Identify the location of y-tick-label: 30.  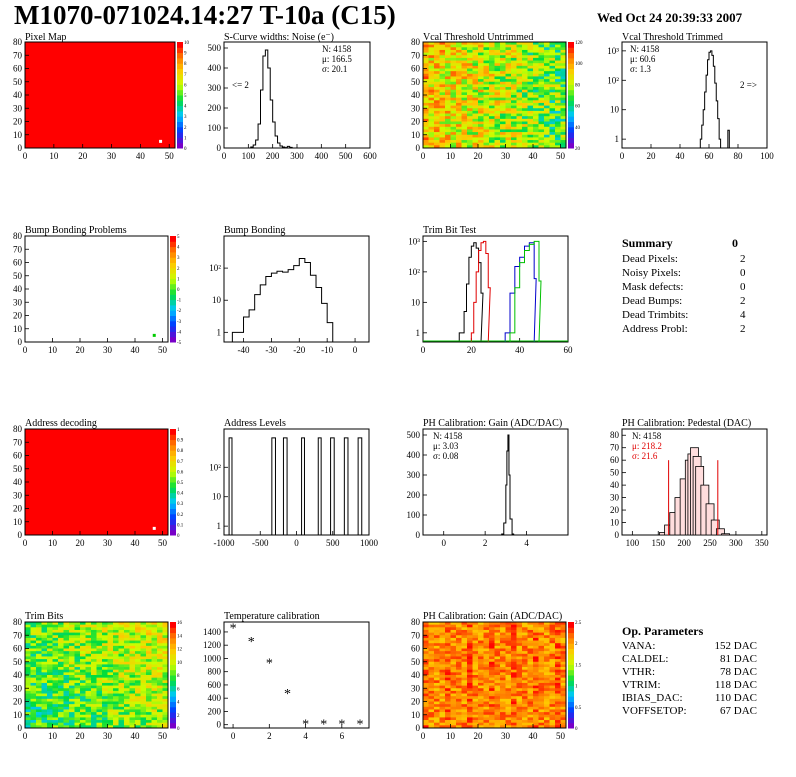
(416, 688).